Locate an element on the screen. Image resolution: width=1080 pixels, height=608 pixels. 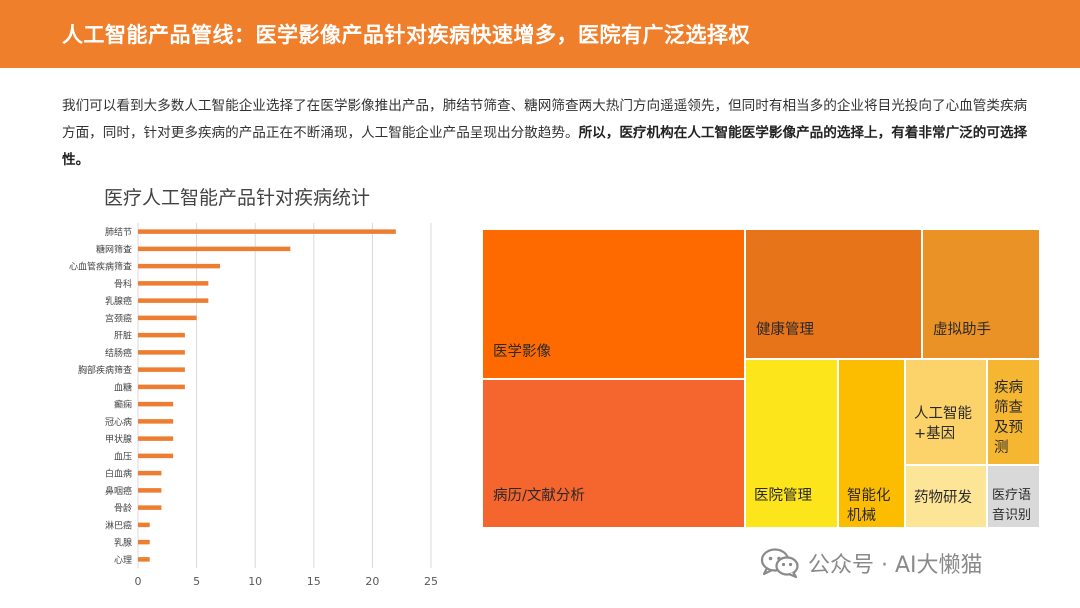
treemap-tile-drug-development: 药物研发 is located at coordinates (946, 496).